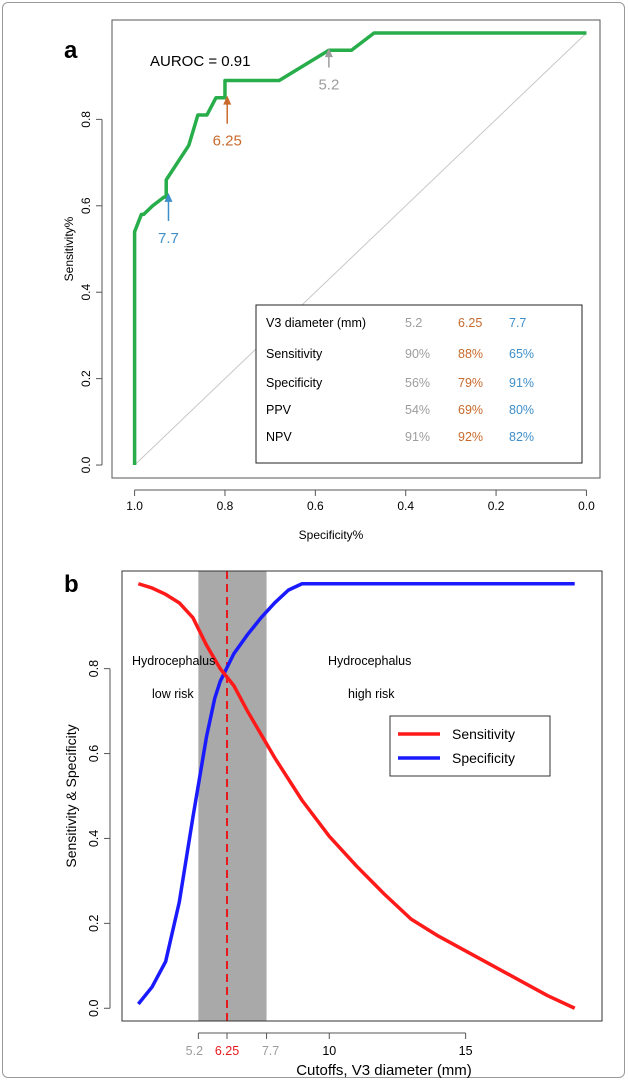 This screenshot has width=629, height=1082. Describe the element at coordinates (227, 1051) in the screenshot. I see `cutoff-tick-label: 6.25` at that location.